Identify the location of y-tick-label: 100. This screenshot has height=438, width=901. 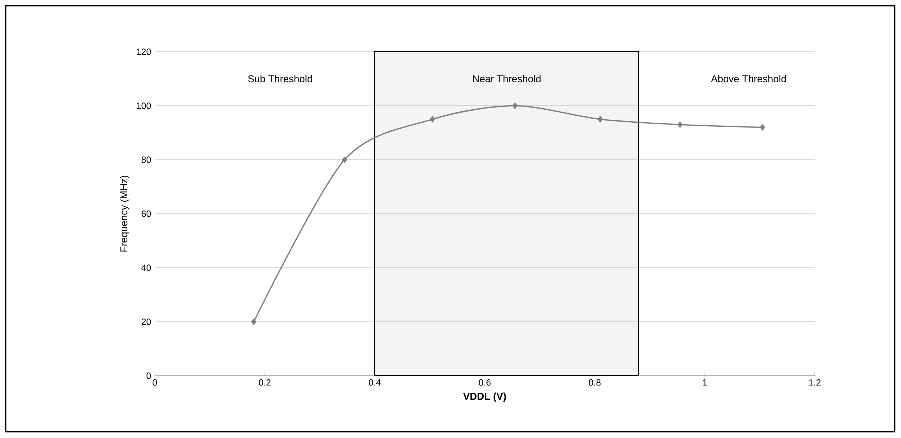
(144, 106).